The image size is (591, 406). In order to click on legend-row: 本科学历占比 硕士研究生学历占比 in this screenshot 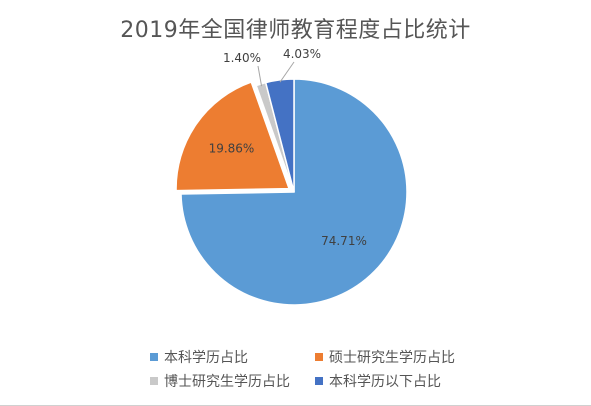, I will do `click(320, 357)`.